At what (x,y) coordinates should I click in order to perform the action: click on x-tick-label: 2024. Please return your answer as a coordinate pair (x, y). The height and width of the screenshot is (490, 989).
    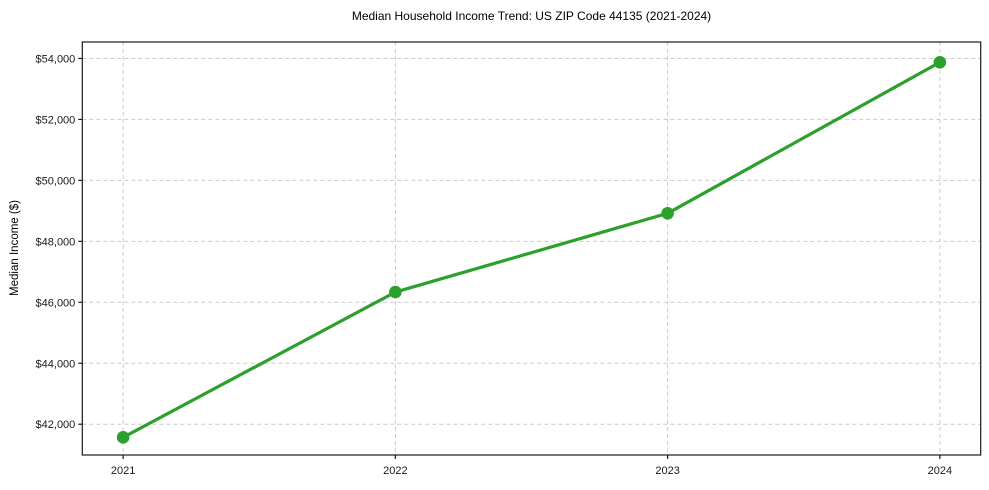
    Looking at the image, I should click on (940, 471).